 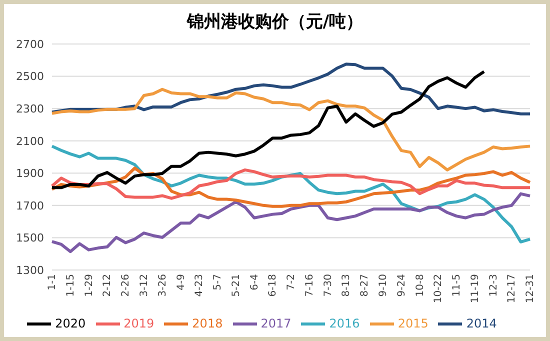 I want to click on legend-label: 2017, so click(x=276, y=323).